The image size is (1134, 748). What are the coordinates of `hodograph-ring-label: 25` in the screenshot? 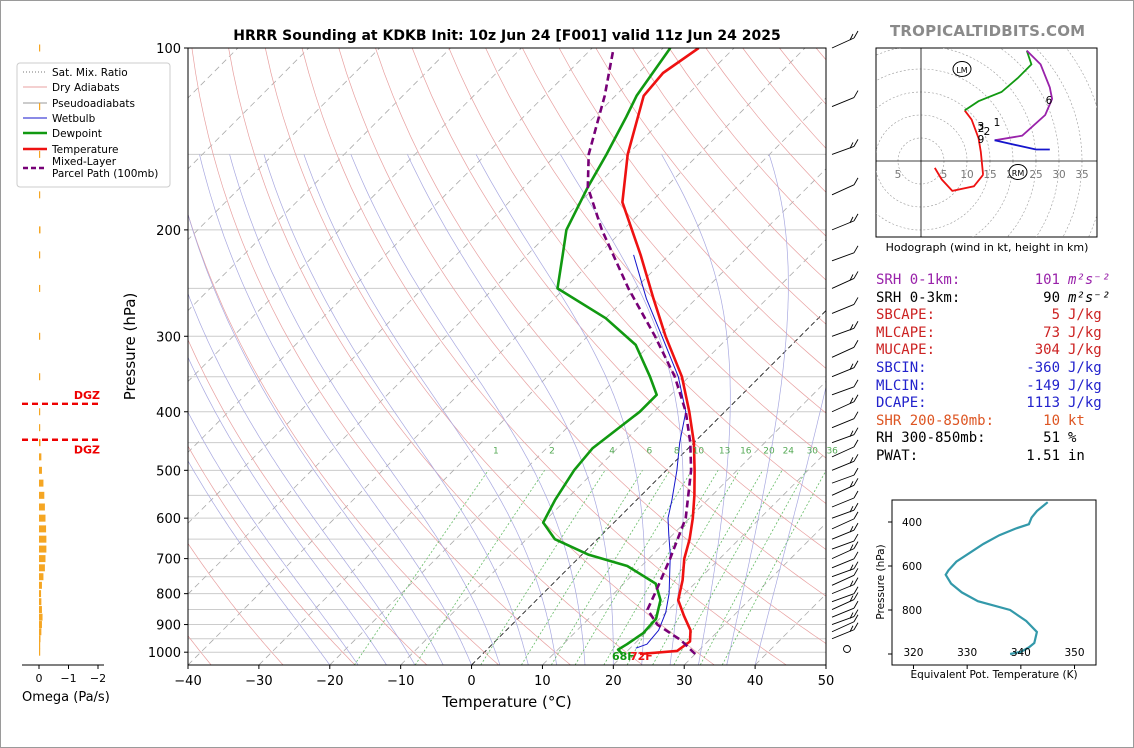 It's located at (1035, 175).